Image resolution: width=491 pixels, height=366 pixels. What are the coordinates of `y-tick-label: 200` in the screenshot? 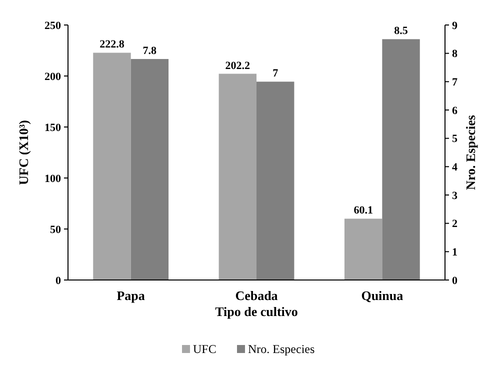 It's located at (53, 76).